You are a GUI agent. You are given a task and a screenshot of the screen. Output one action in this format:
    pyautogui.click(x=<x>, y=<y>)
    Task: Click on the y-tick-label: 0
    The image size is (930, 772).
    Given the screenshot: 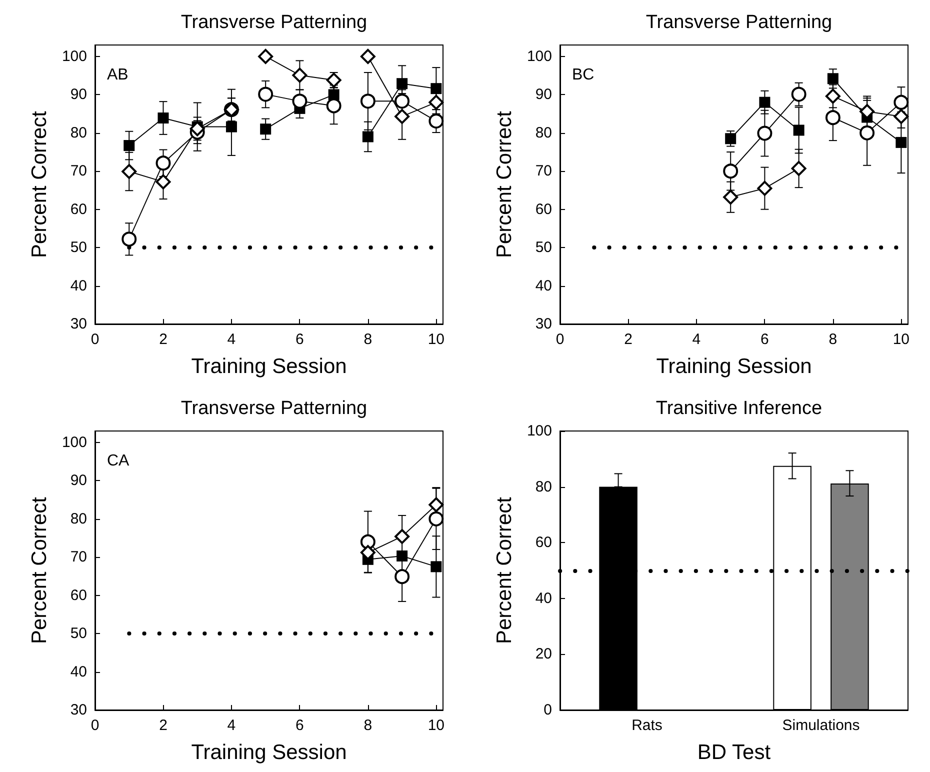 What is the action you would take?
    pyautogui.click(x=548, y=710)
    